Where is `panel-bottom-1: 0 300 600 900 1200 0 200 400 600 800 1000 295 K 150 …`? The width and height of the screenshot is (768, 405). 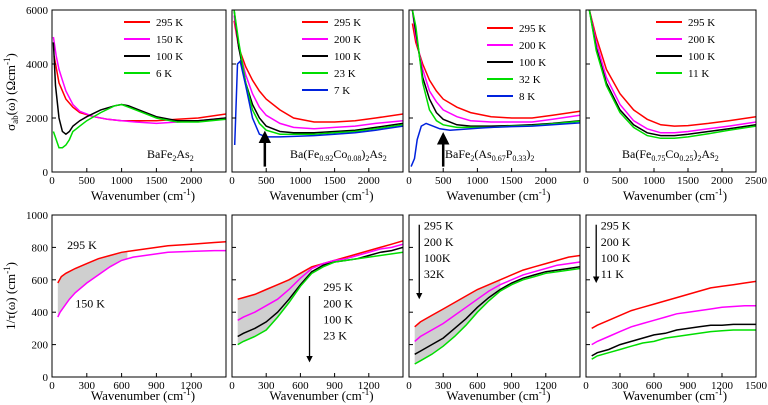
panel-bottom-1: 0 300 600 900 1200 0 200 400 600 800 1000 295 K 150 … is located at coordinates (126, 301).